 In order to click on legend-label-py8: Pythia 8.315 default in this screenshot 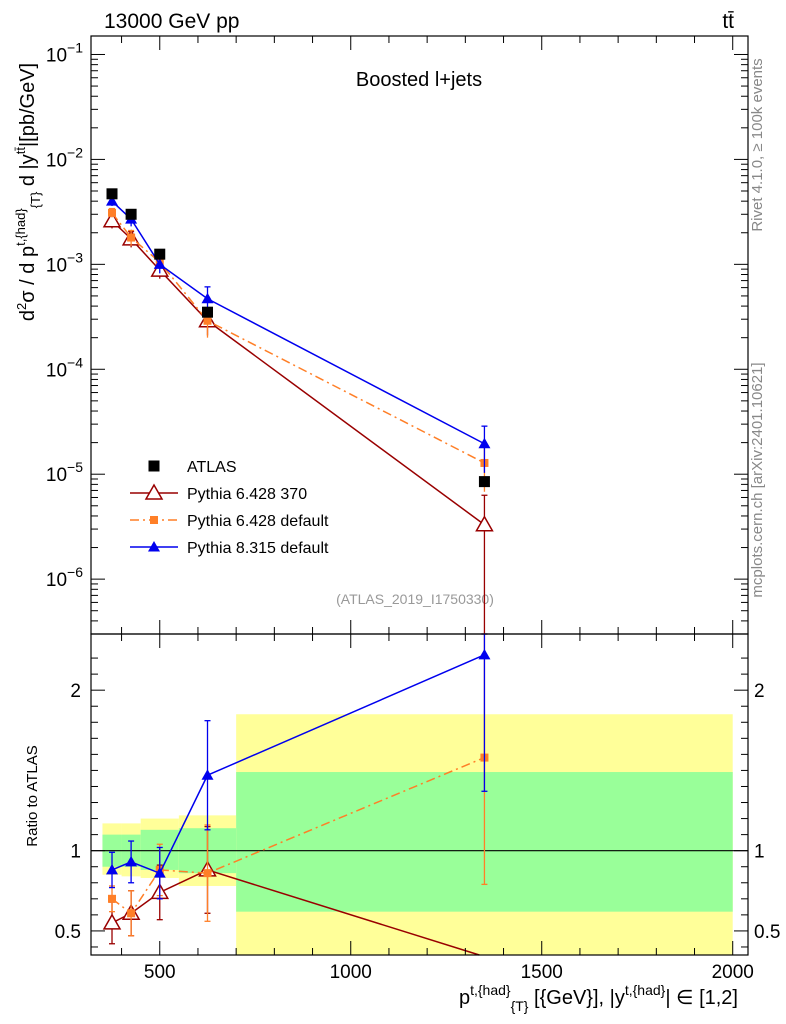, I will do `click(258, 548)`.